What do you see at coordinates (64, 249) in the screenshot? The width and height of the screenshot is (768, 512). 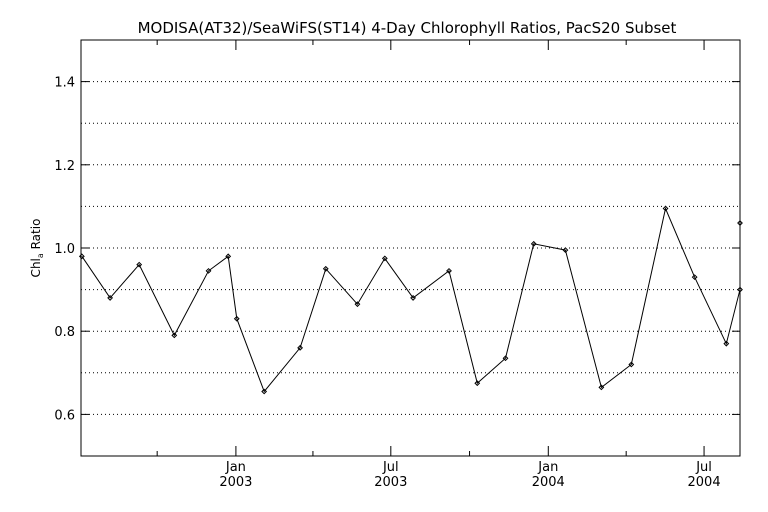 I see `y-tick-label: 1.0` at bounding box center [64, 249].